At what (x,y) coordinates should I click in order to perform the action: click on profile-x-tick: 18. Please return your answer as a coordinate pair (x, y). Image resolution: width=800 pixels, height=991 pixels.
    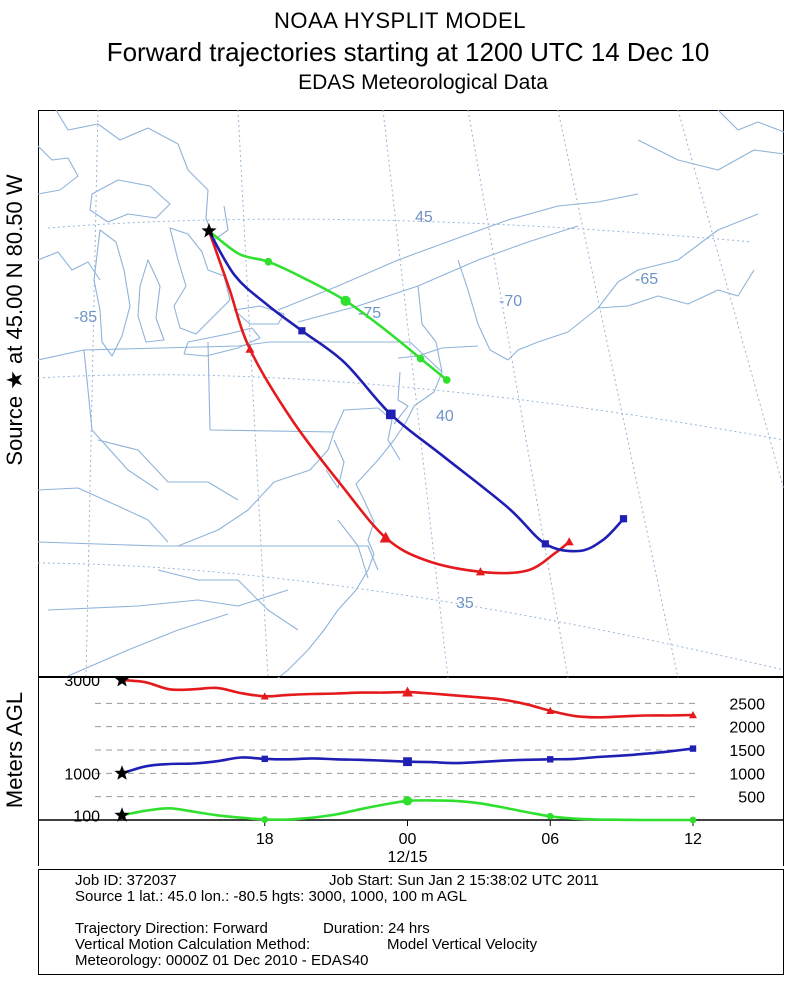
    Looking at the image, I should click on (265, 839).